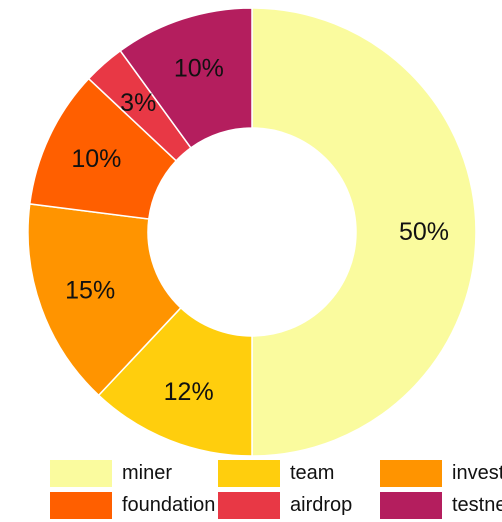  I want to click on slice-testnet, so click(186, 78).